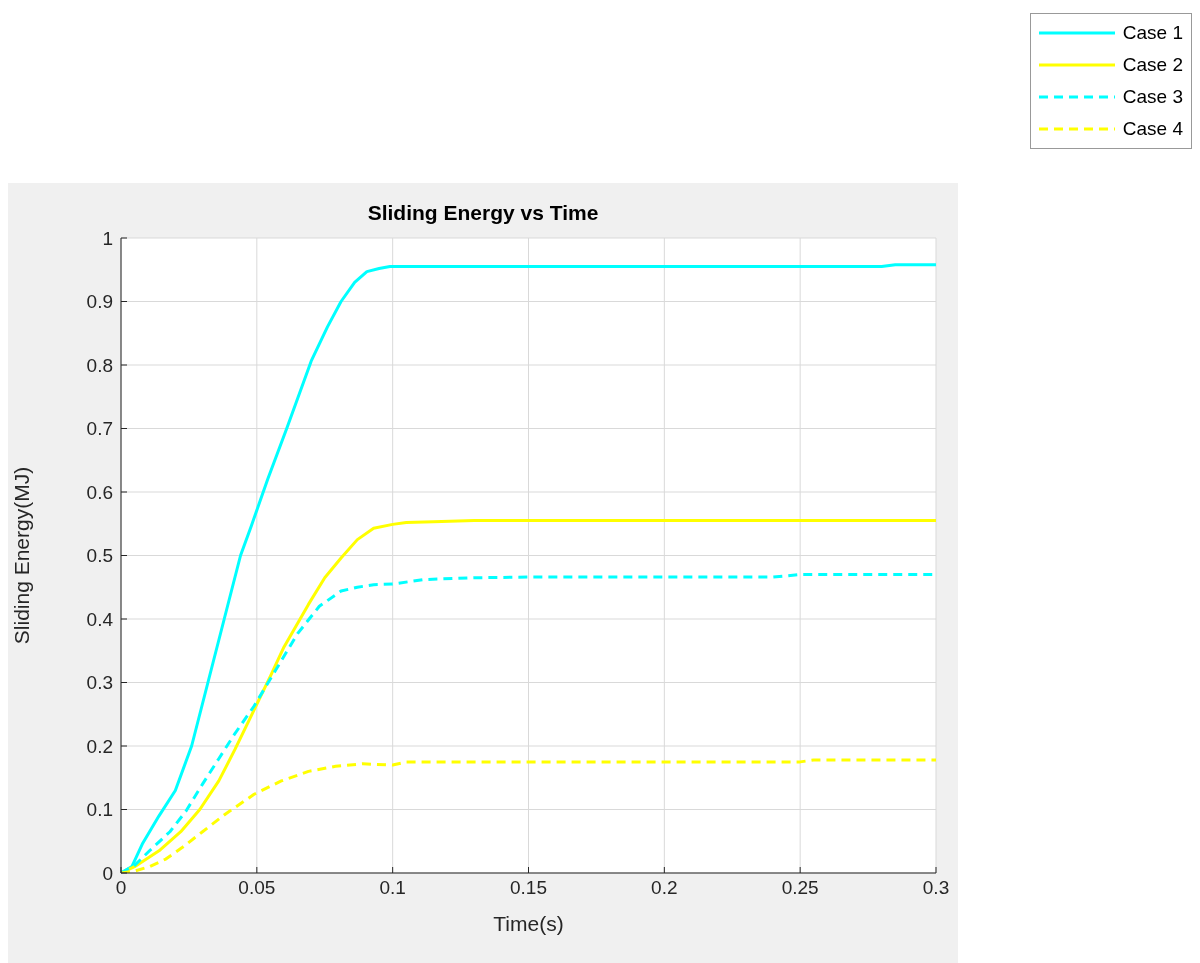  What do you see at coordinates (257, 888) in the screenshot?
I see `x-tick-label: 0.05` at bounding box center [257, 888].